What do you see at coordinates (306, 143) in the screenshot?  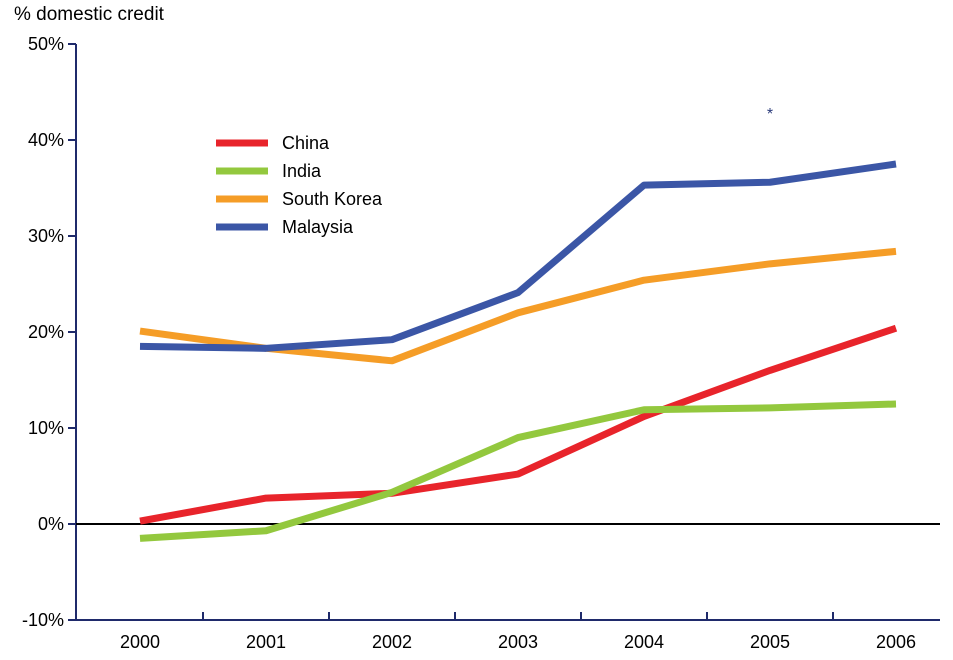 I see `legend-label: China` at bounding box center [306, 143].